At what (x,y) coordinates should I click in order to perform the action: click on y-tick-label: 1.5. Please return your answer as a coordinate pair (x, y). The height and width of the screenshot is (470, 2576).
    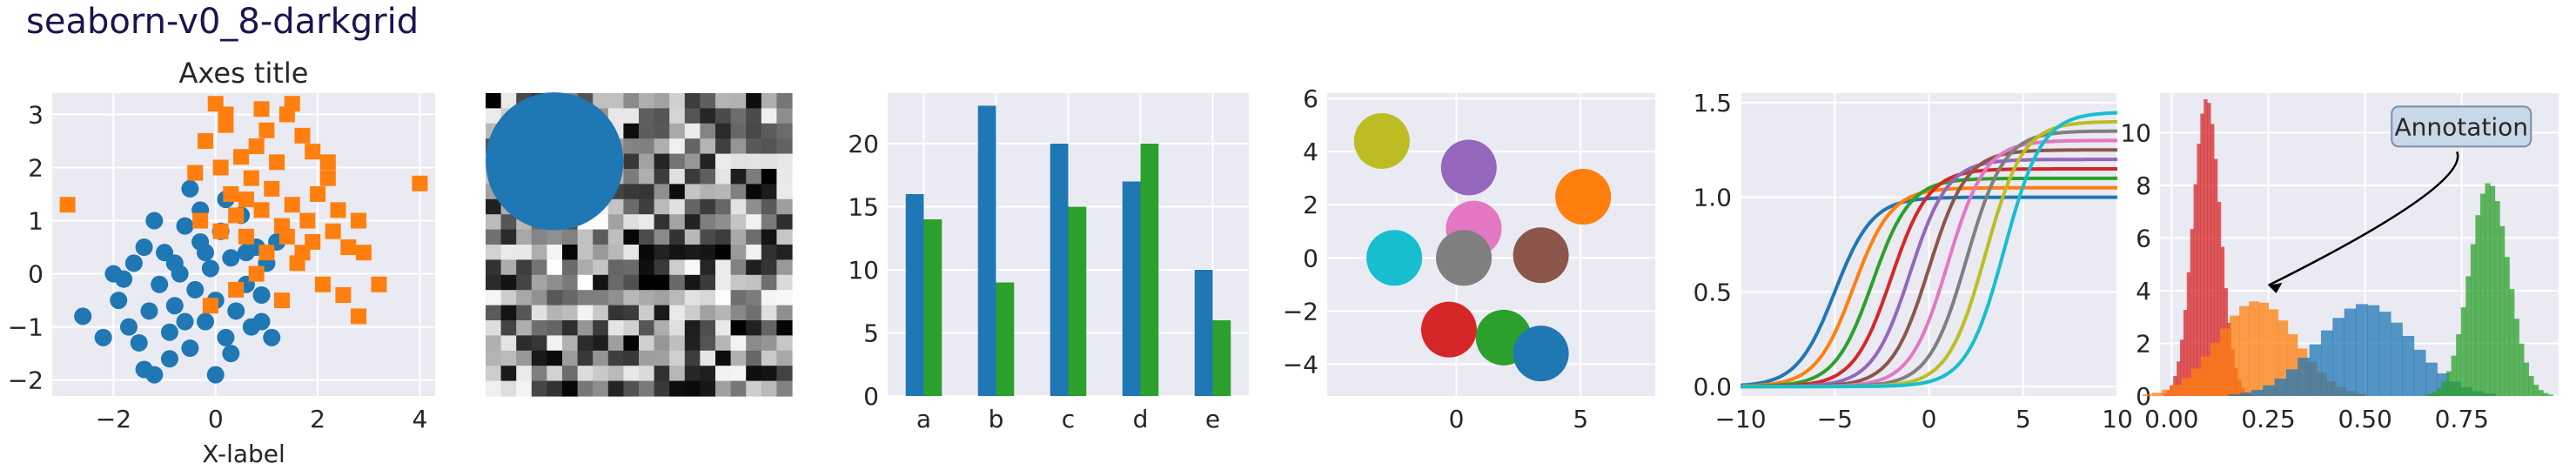
    Looking at the image, I should click on (1713, 104).